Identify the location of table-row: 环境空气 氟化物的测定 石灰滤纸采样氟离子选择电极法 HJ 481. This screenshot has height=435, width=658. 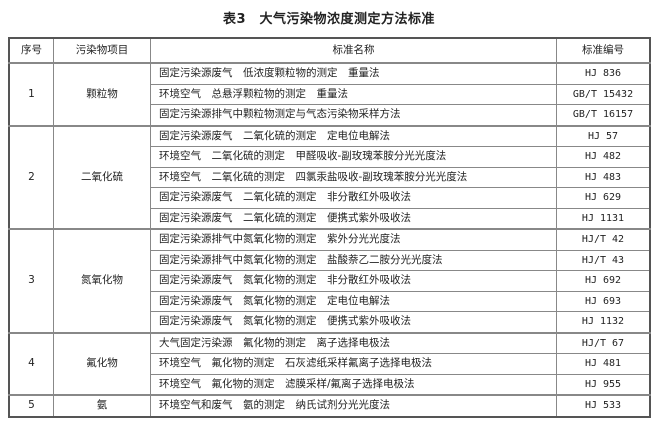
(330, 364).